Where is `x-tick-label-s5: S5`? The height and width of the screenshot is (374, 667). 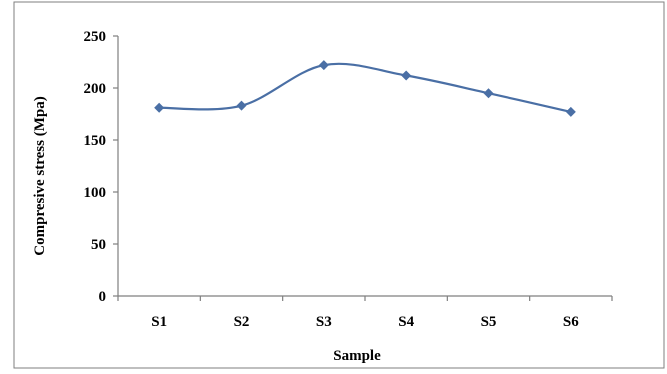 x-tick-label-s5: S5 is located at coordinates (489, 322).